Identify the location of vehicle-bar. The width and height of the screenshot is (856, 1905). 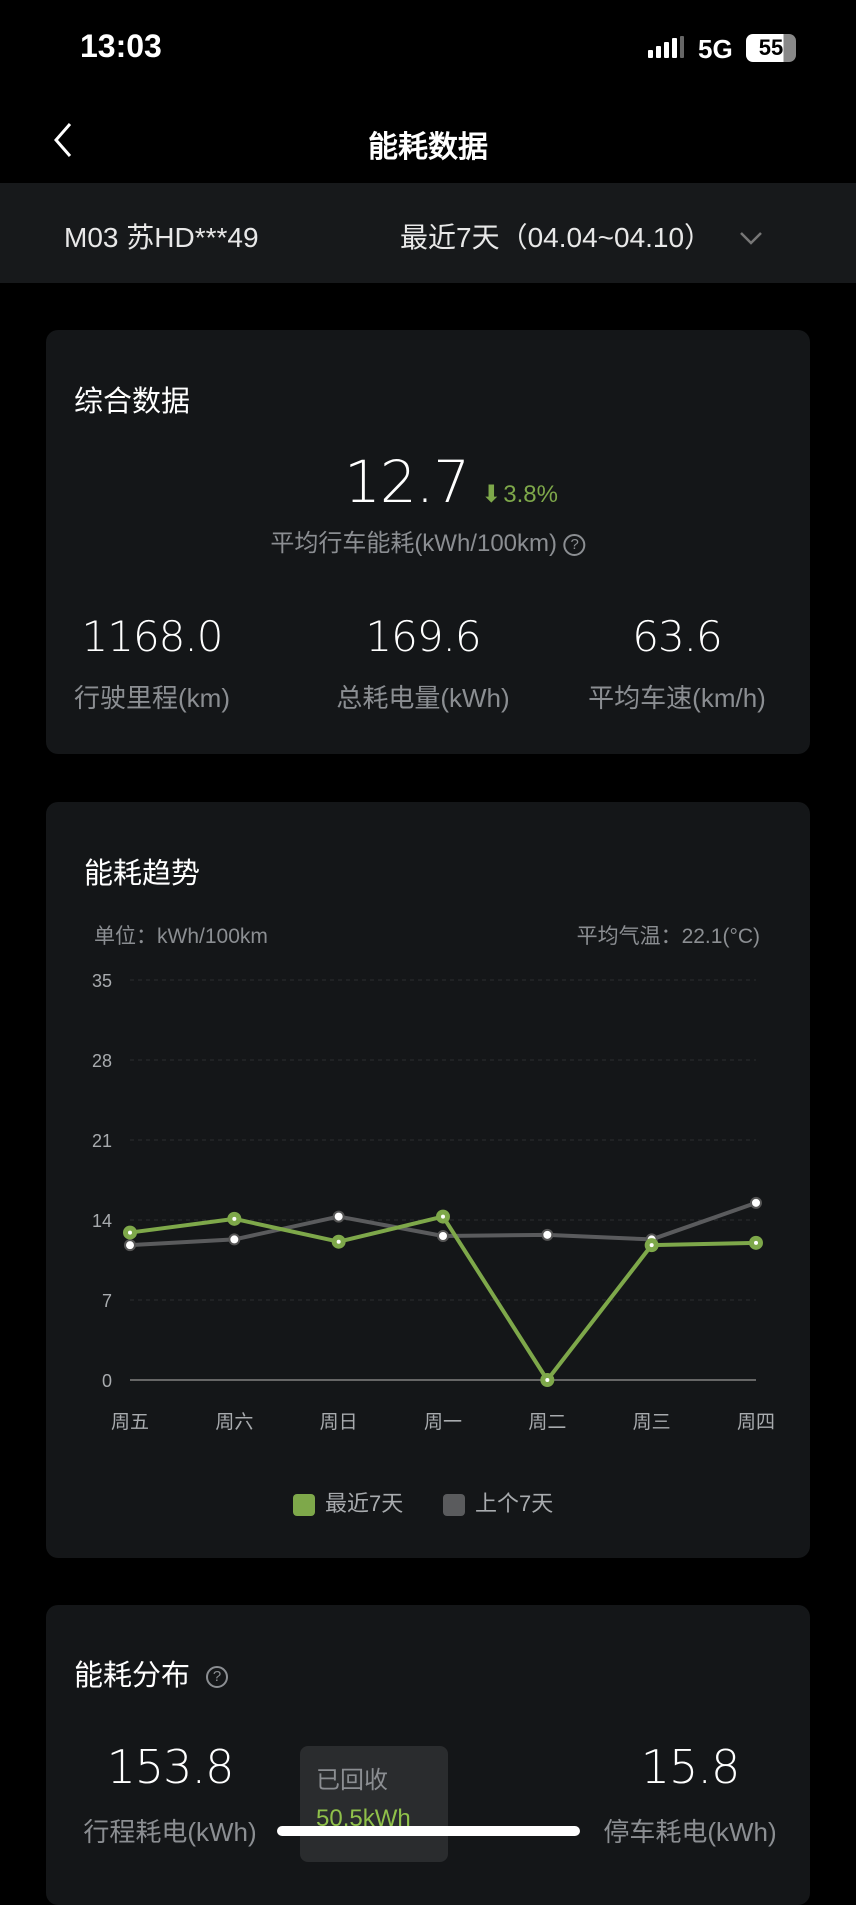
(428, 233).